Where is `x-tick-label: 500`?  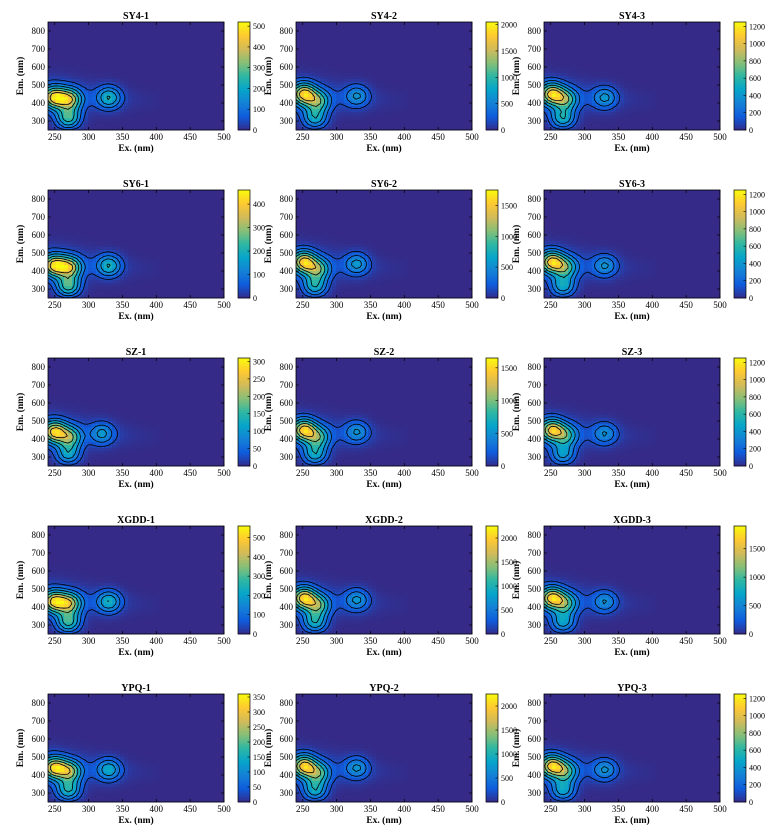 x-tick-label: 500 is located at coordinates (224, 137).